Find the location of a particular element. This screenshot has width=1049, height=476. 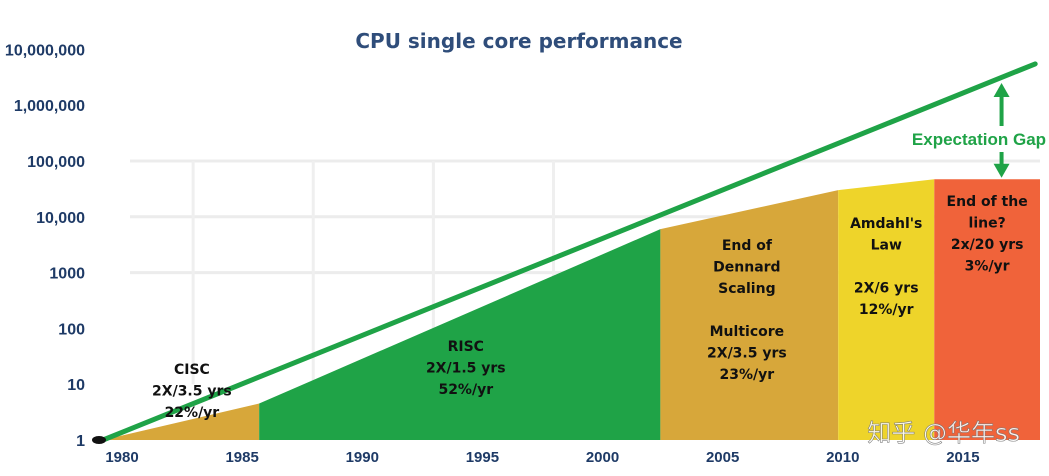

y-tick-label-0: 1 is located at coordinates (80, 441).